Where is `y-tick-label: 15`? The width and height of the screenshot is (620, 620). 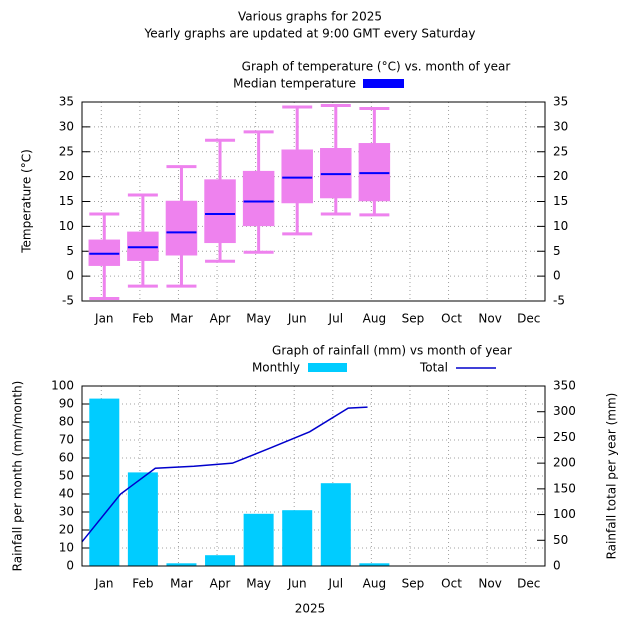 y-tick-label: 15 is located at coordinates (66, 201).